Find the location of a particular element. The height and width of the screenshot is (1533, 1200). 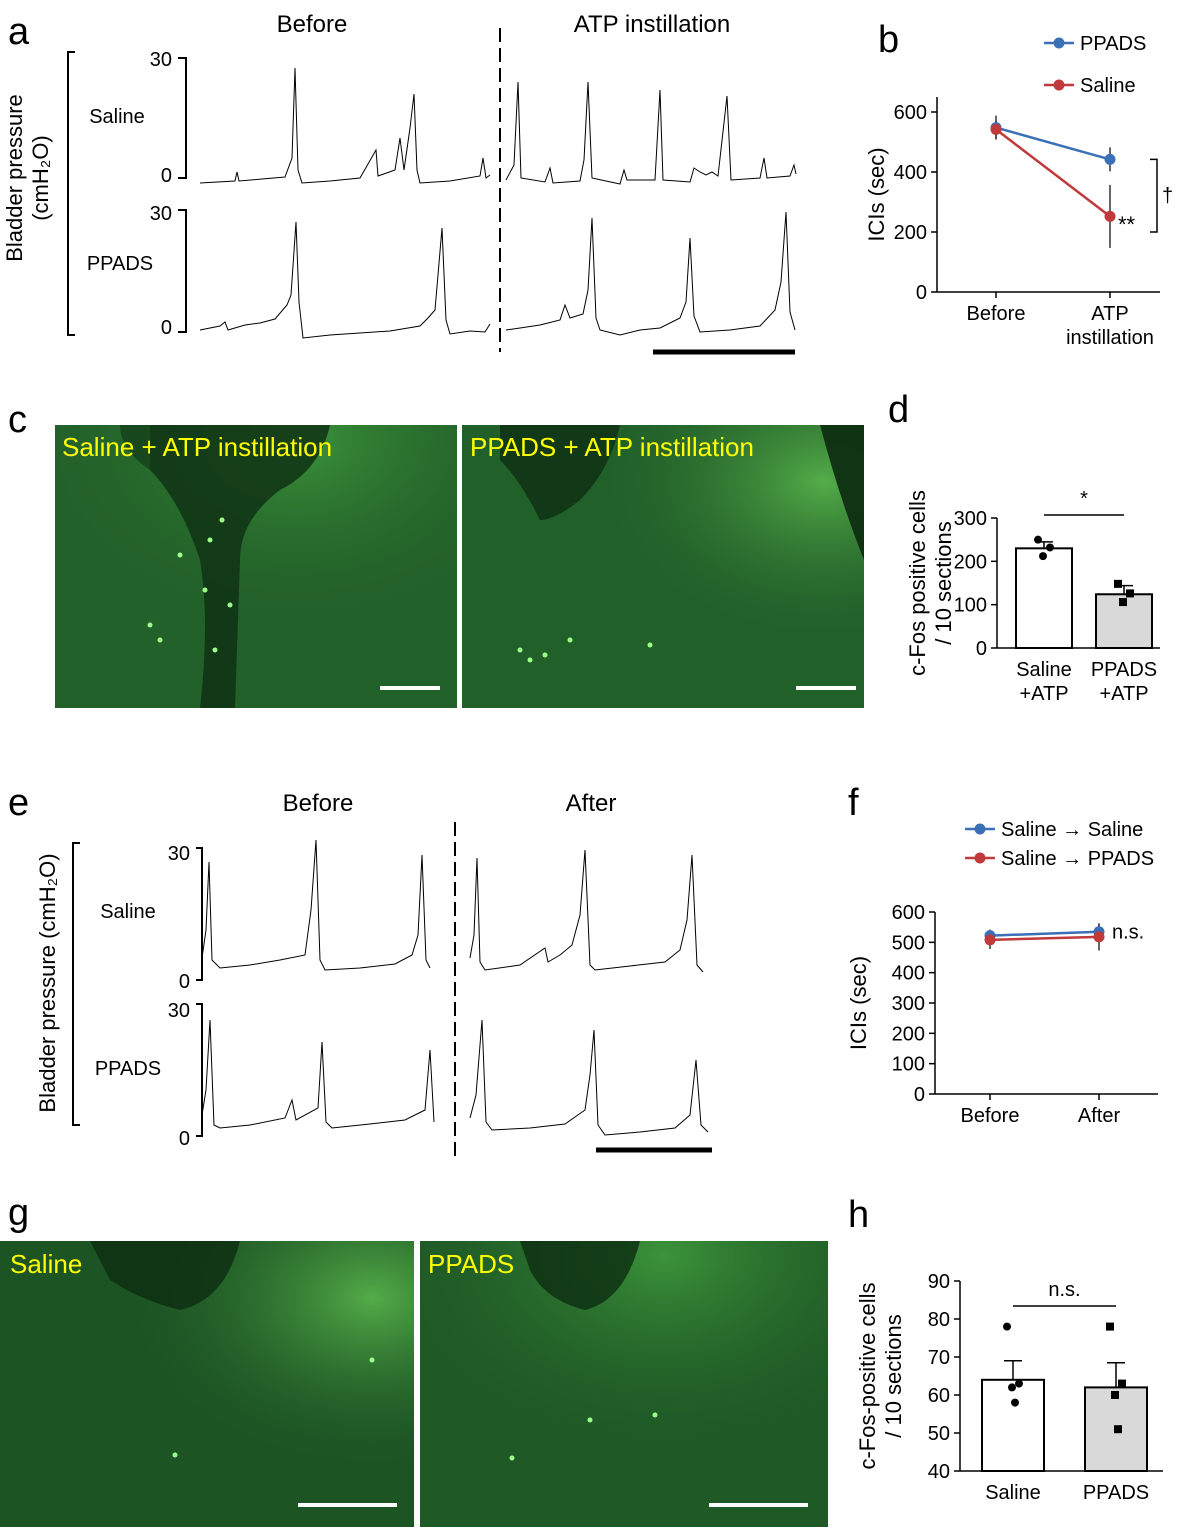

micrograph-c-right-label: PPADS + ATP instillation is located at coordinates (612, 447).